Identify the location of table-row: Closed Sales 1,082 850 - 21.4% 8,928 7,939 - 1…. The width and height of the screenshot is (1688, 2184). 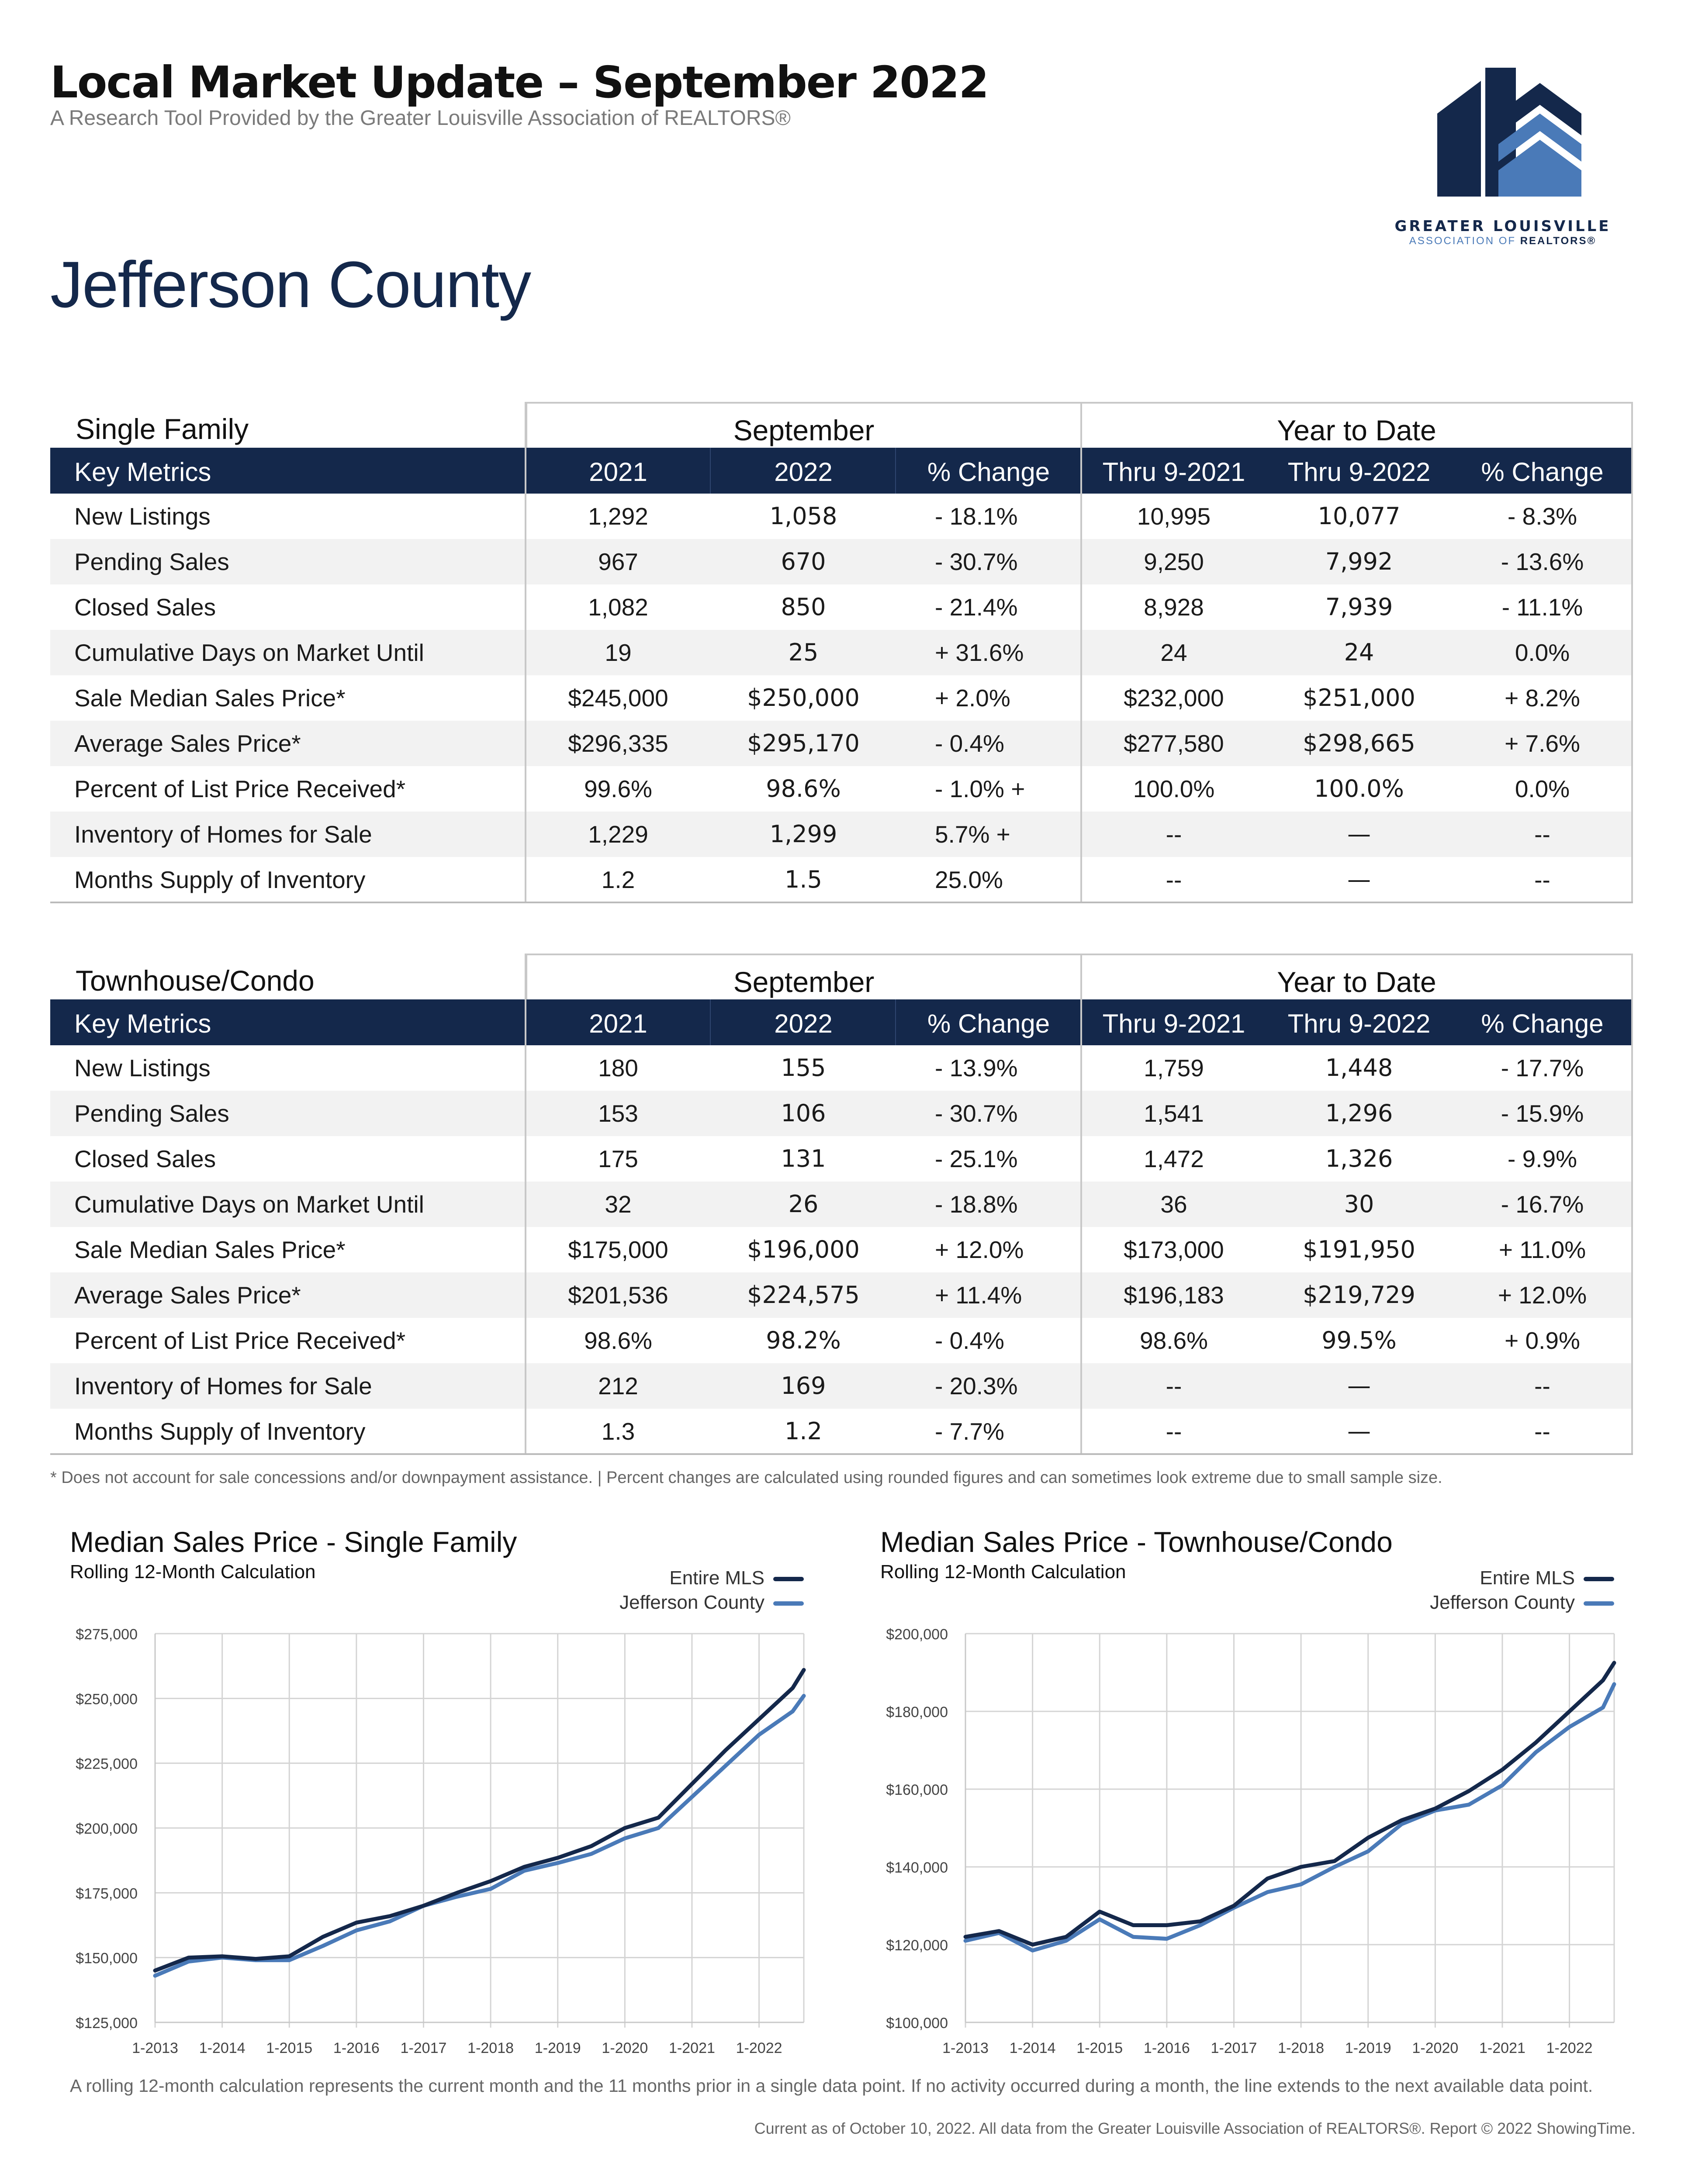
(841, 607).